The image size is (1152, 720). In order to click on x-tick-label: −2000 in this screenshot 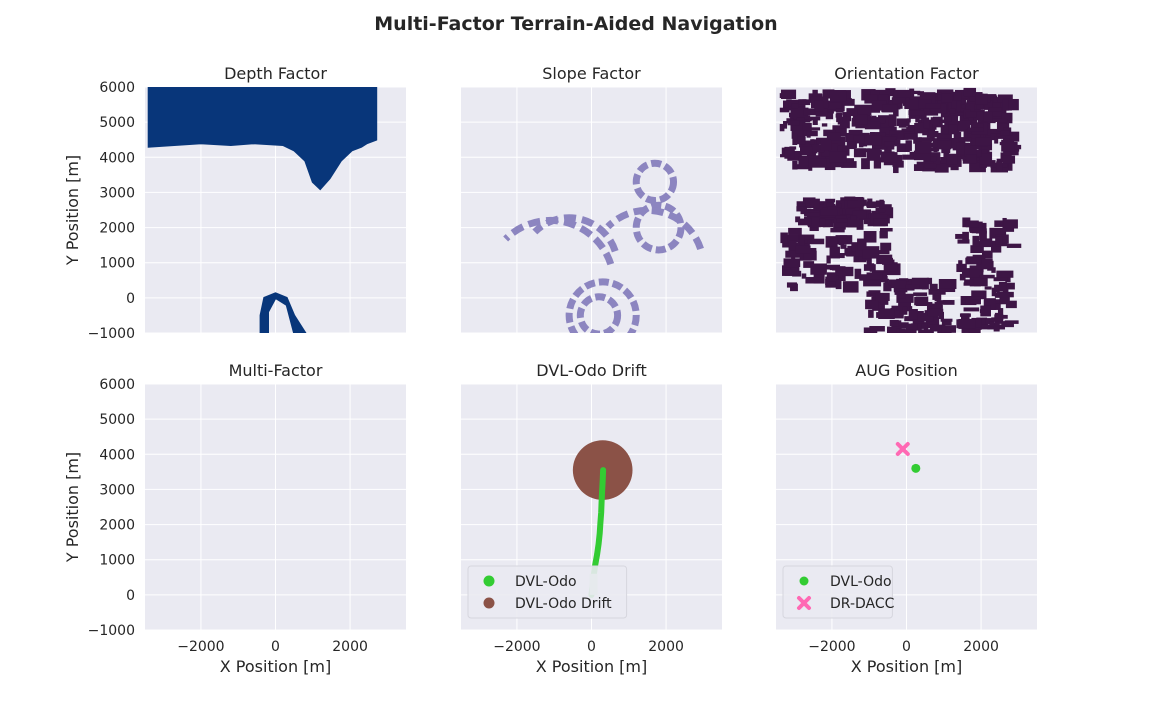, I will do `click(516, 647)`.